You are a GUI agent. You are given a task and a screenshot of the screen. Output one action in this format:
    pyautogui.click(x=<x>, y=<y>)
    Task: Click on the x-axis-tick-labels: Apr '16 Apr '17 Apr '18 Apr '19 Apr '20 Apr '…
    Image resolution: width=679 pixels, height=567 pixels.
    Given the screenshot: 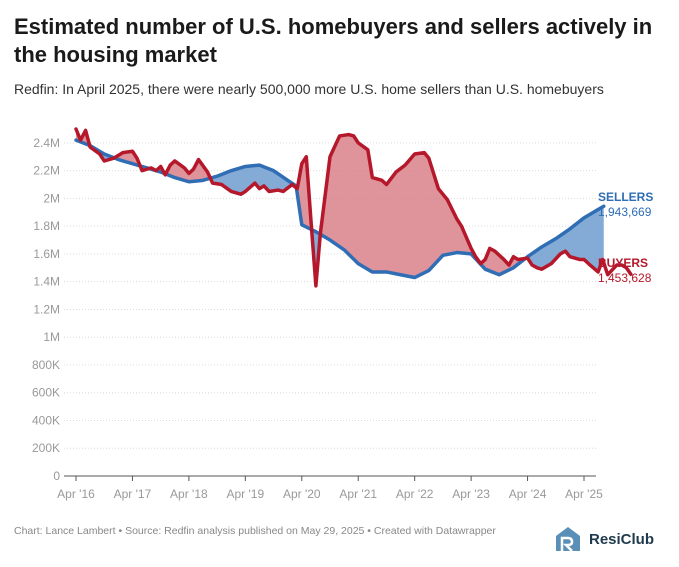 What is the action you would take?
    pyautogui.click(x=330, y=488)
    